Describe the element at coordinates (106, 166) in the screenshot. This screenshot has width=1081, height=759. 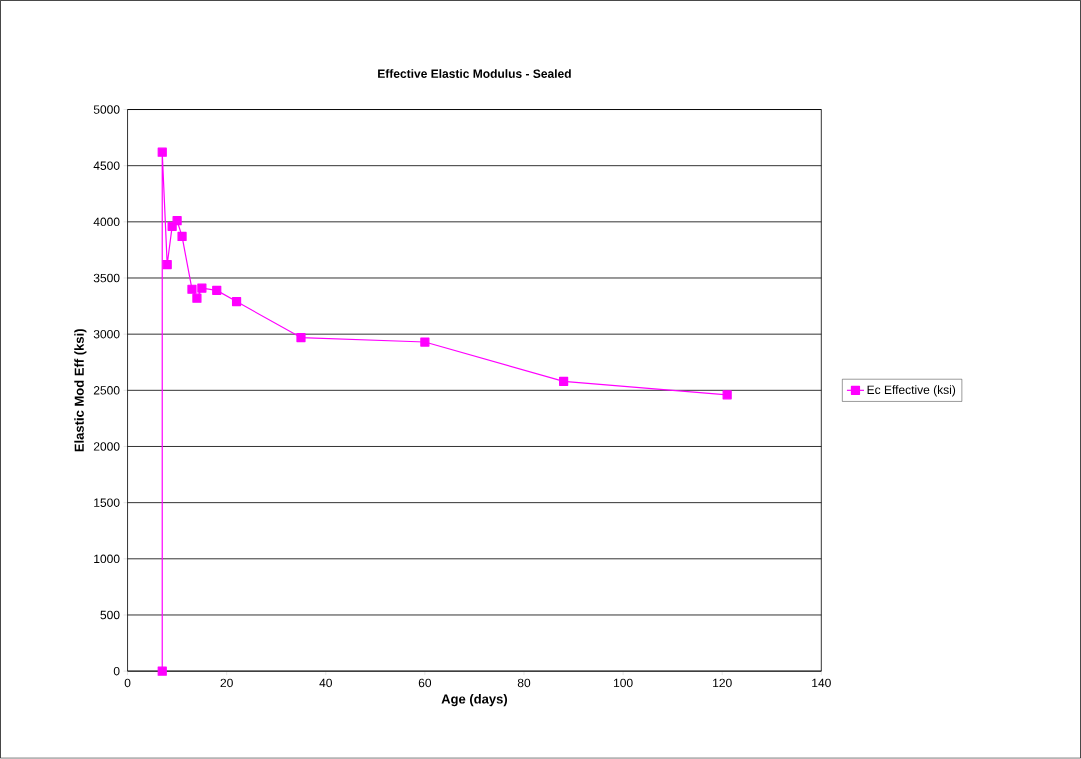
I see `y-tick-label: 4500` at that location.